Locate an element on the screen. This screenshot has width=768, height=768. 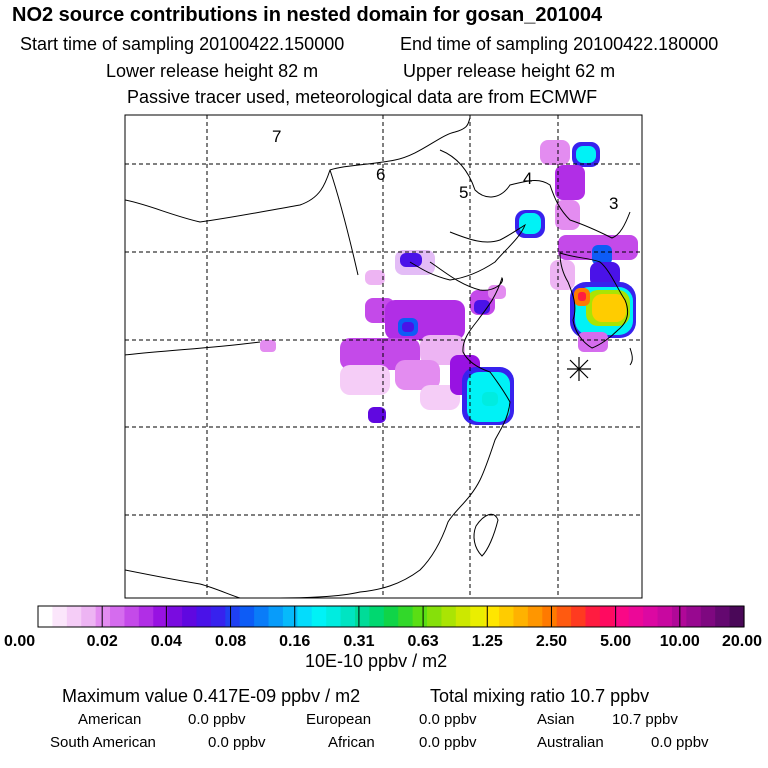
asian-value: 10.7 ppbv is located at coordinates (645, 719).